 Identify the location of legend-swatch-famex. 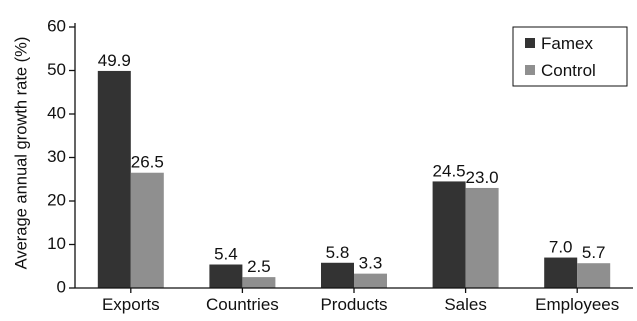
(530, 43).